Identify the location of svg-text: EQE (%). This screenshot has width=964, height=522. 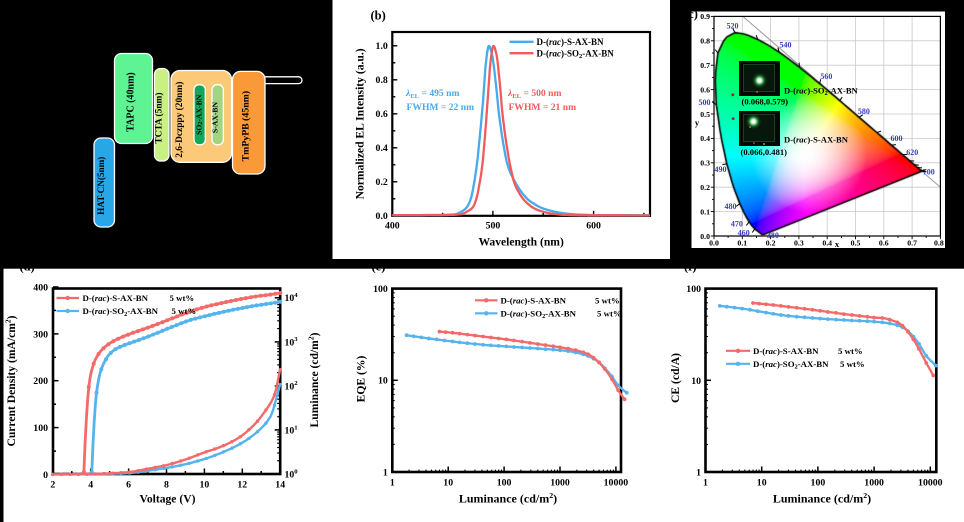
(361, 379).